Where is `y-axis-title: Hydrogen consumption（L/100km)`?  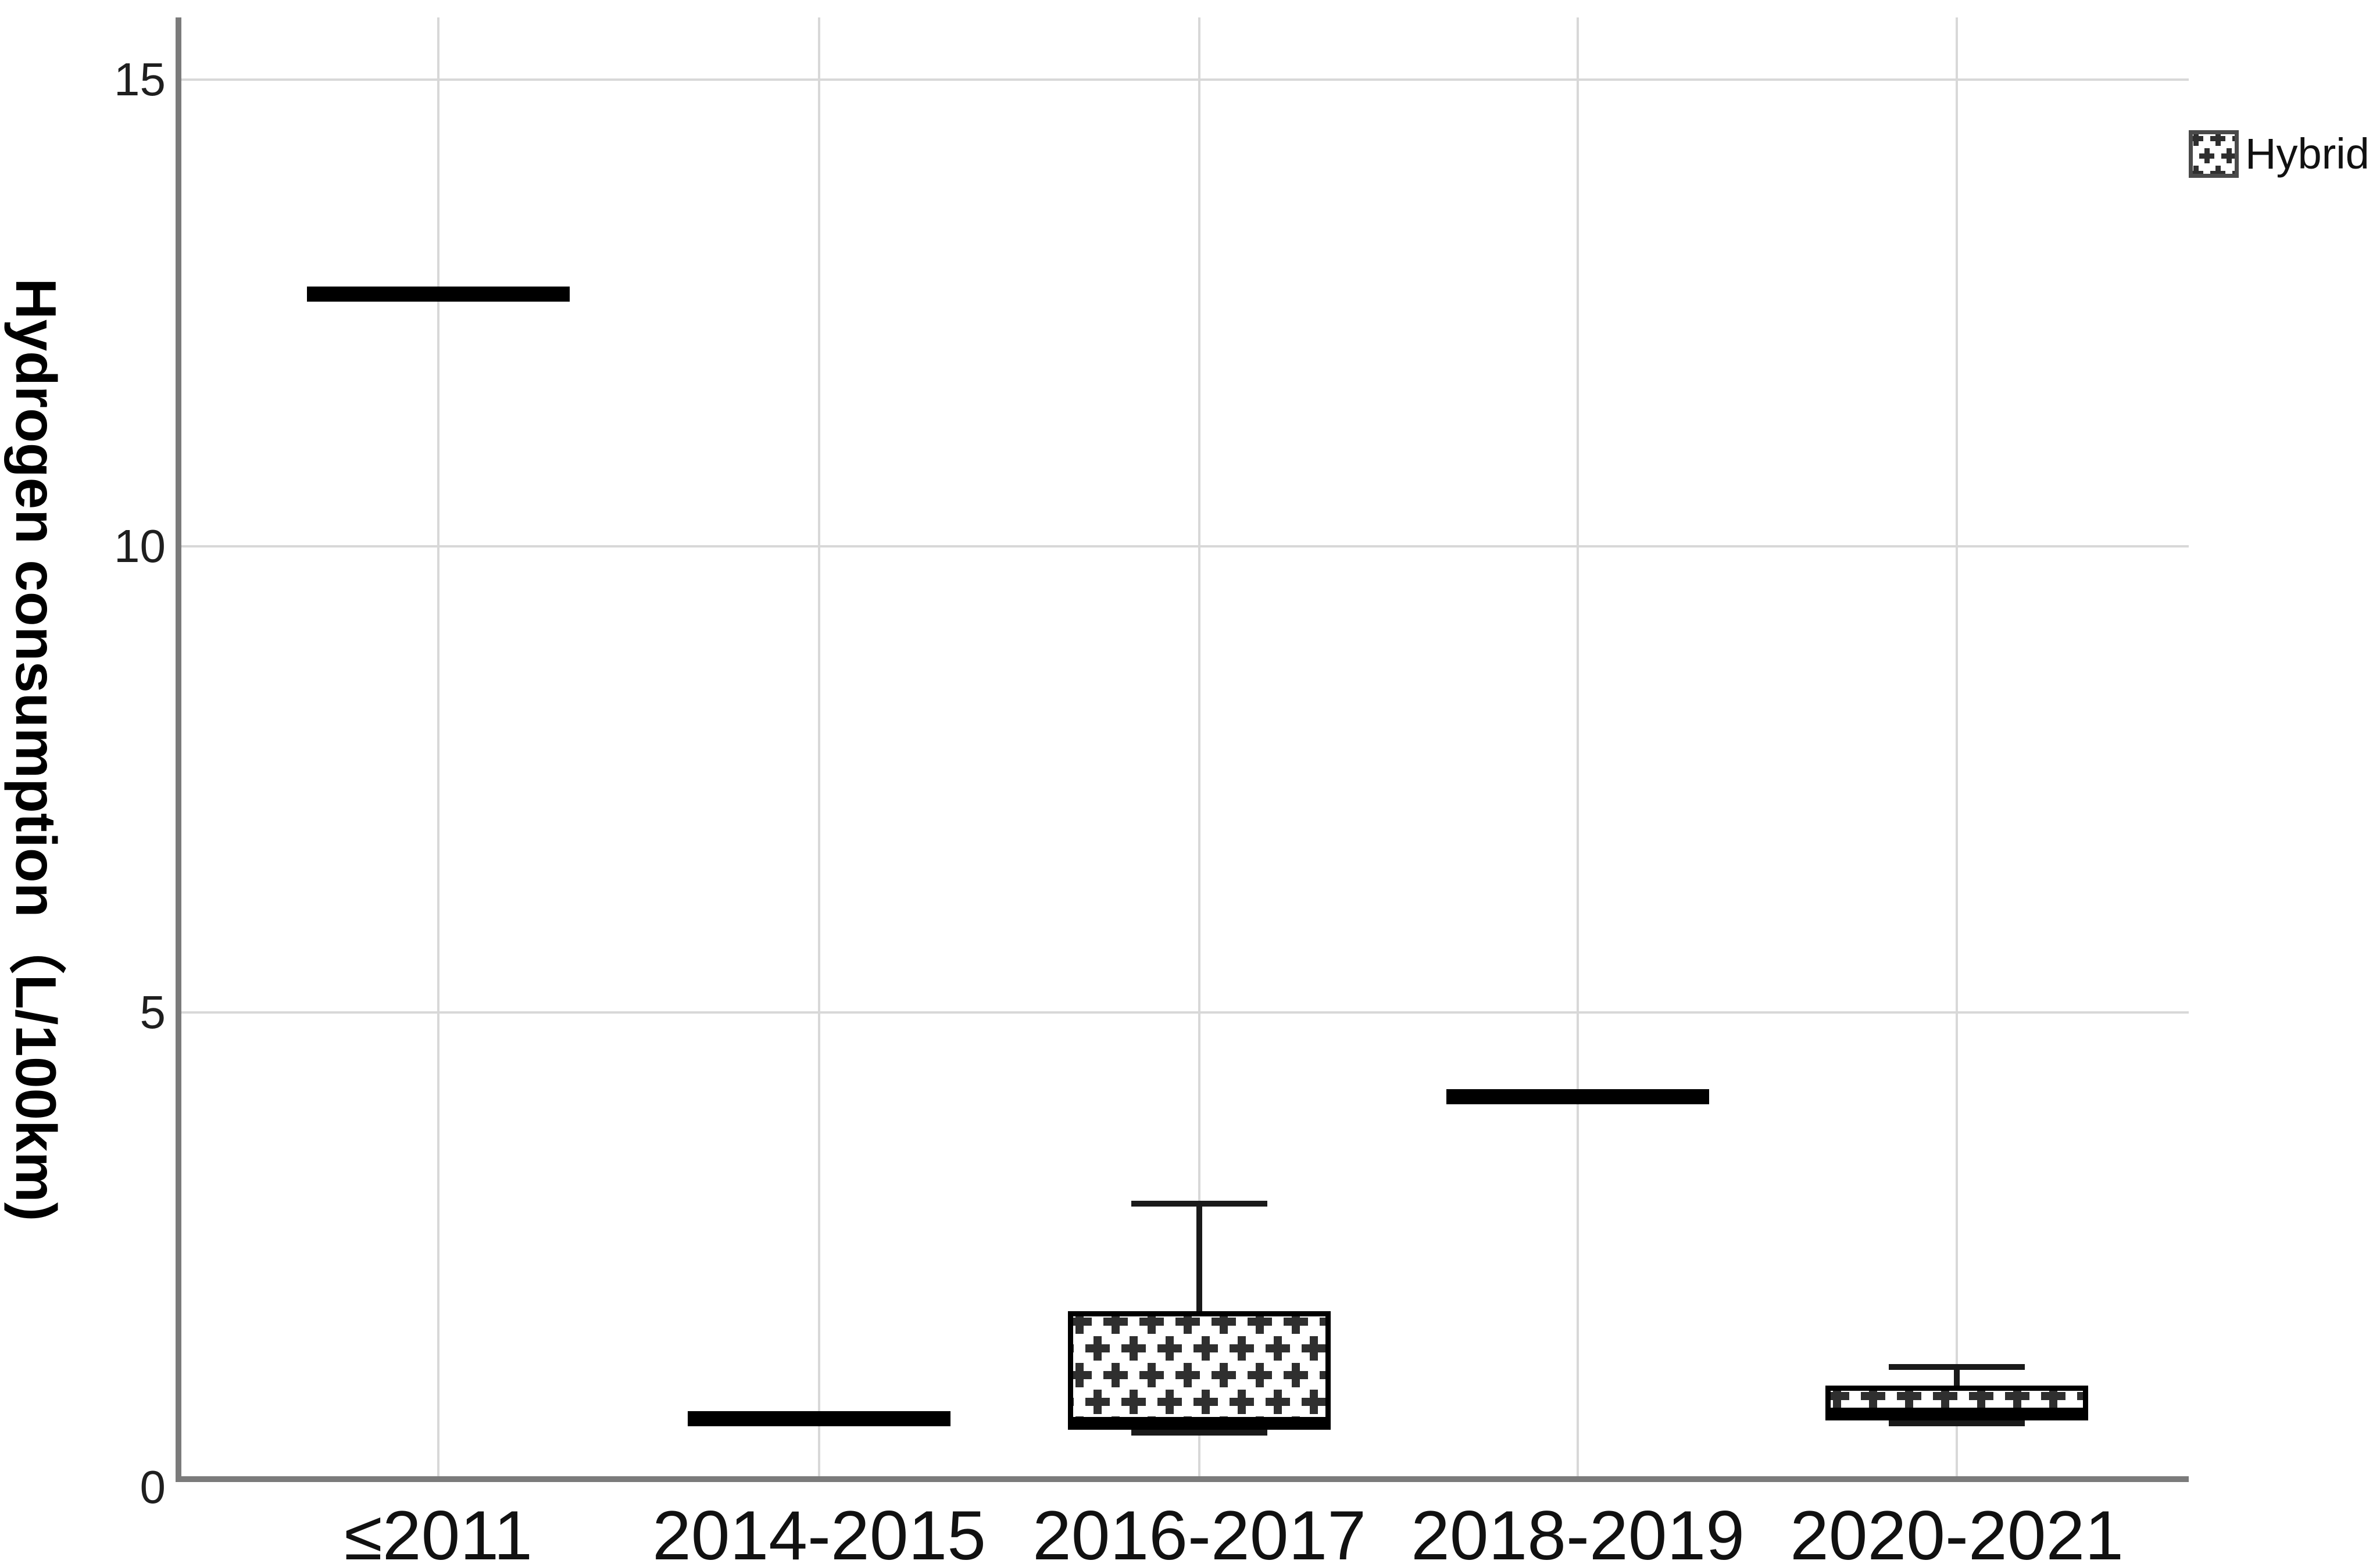 y-axis-title: Hydrogen consumption（L/100km) is located at coordinates (36, 750).